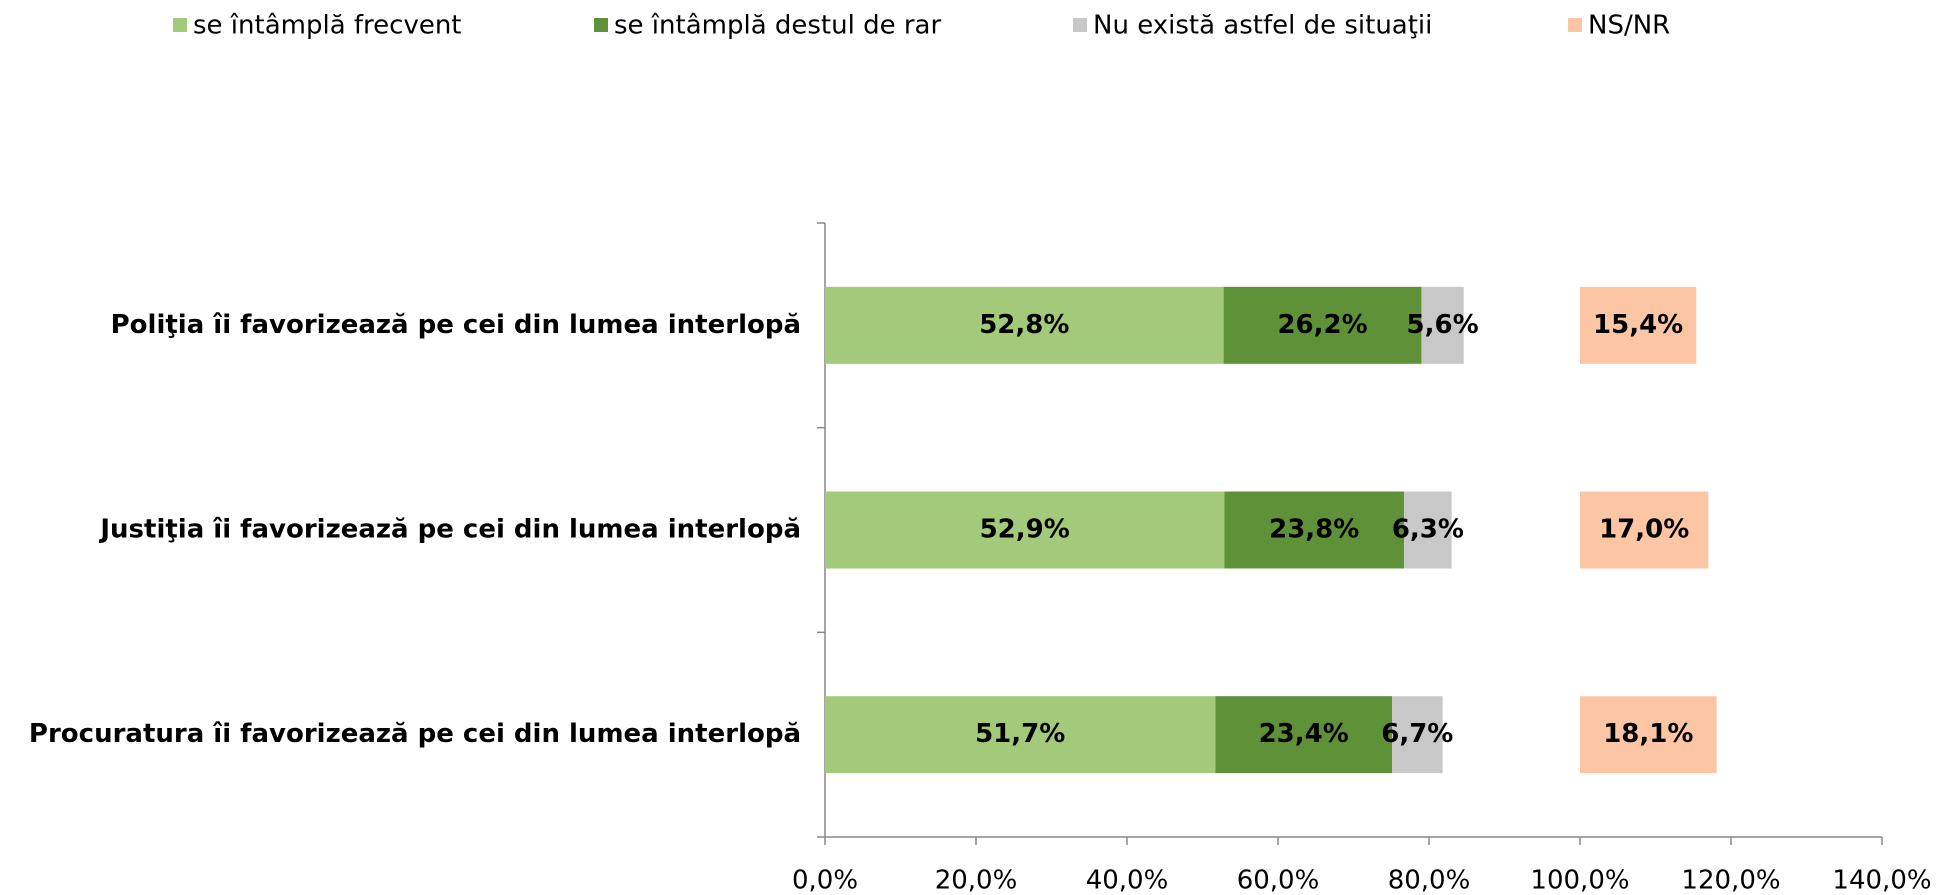 Image resolution: width=1939 pixels, height=895 pixels. What do you see at coordinates (1262, 26) in the screenshot?
I see `legend-label: Nu există astfel de situaţii` at bounding box center [1262, 26].